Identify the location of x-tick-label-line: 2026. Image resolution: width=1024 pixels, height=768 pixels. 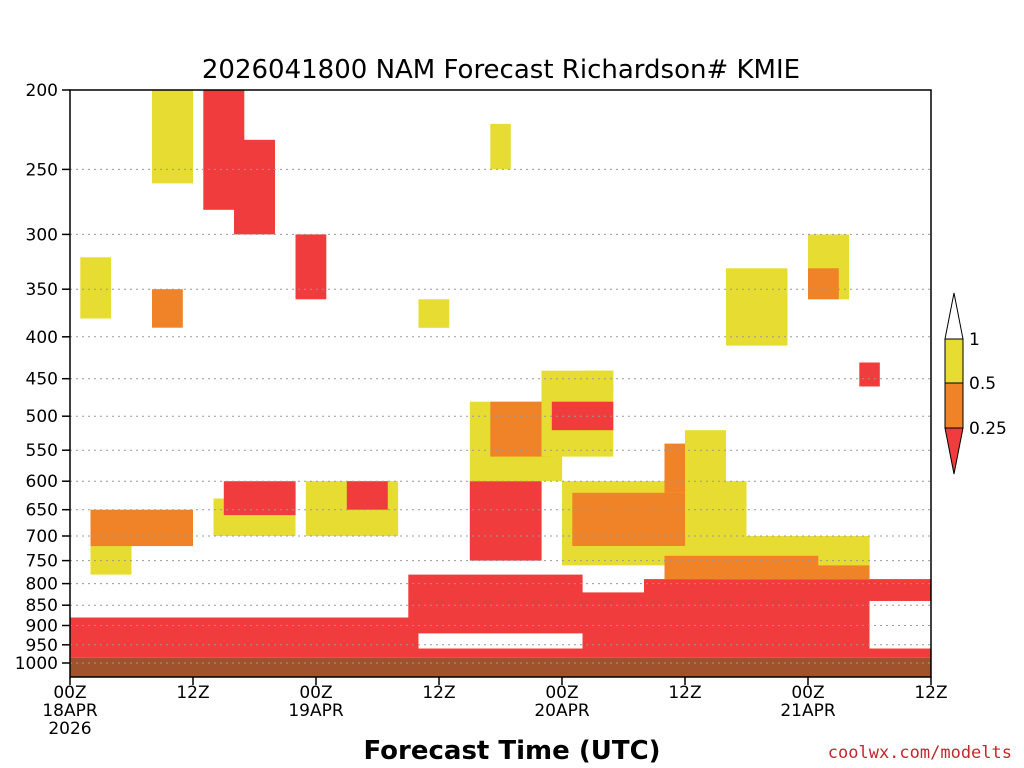
(69, 729).